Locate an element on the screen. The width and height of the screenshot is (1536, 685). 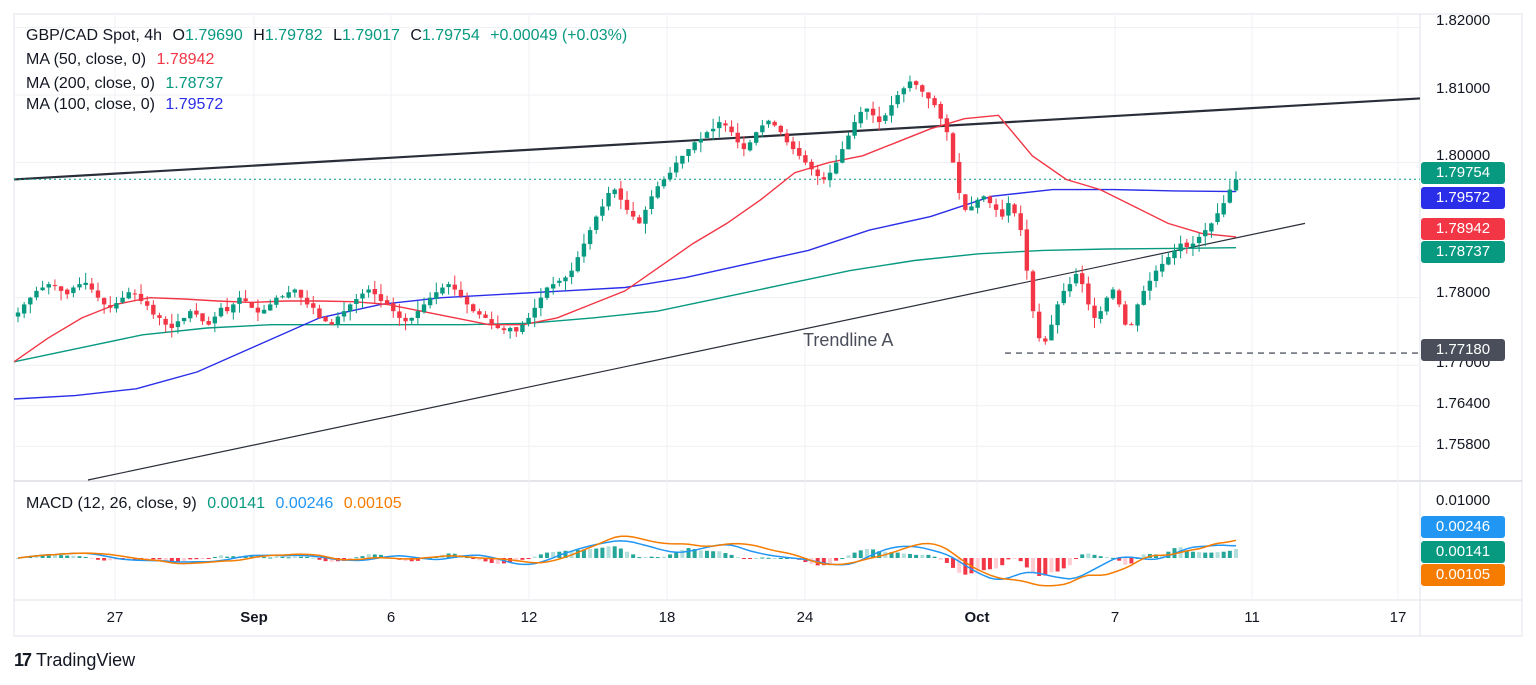
date-tick: 11 is located at coordinates (1252, 617).